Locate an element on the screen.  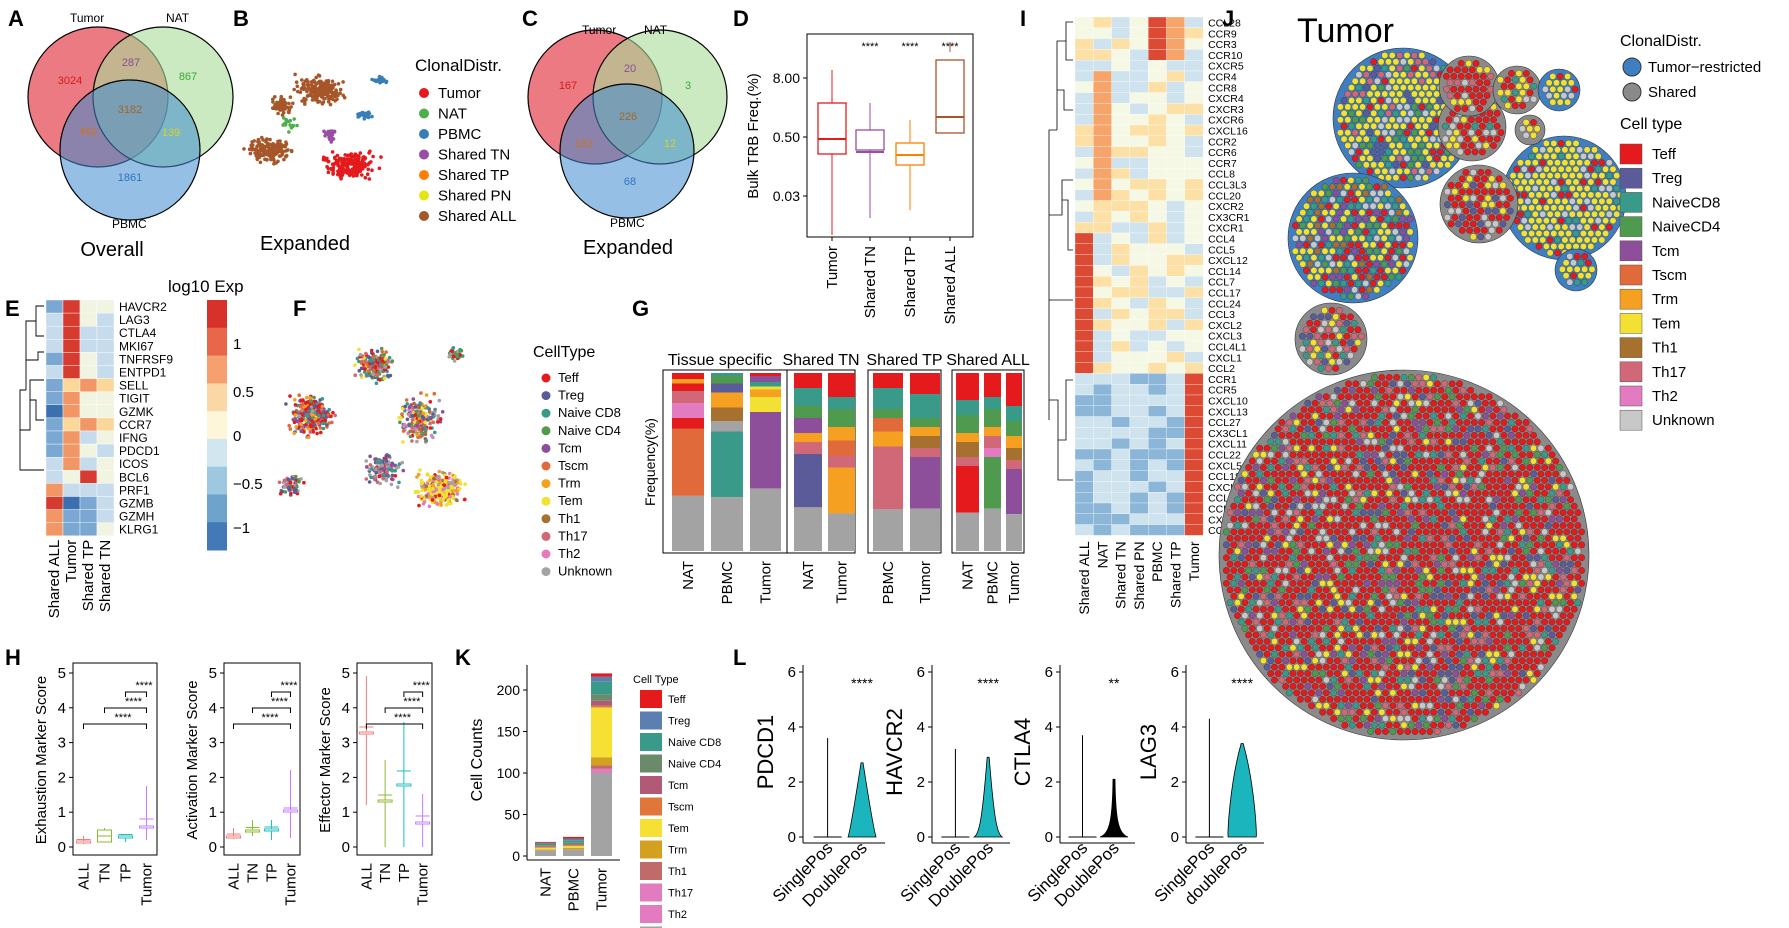
heatmap-row-label: PDCD1 is located at coordinates (139, 451).